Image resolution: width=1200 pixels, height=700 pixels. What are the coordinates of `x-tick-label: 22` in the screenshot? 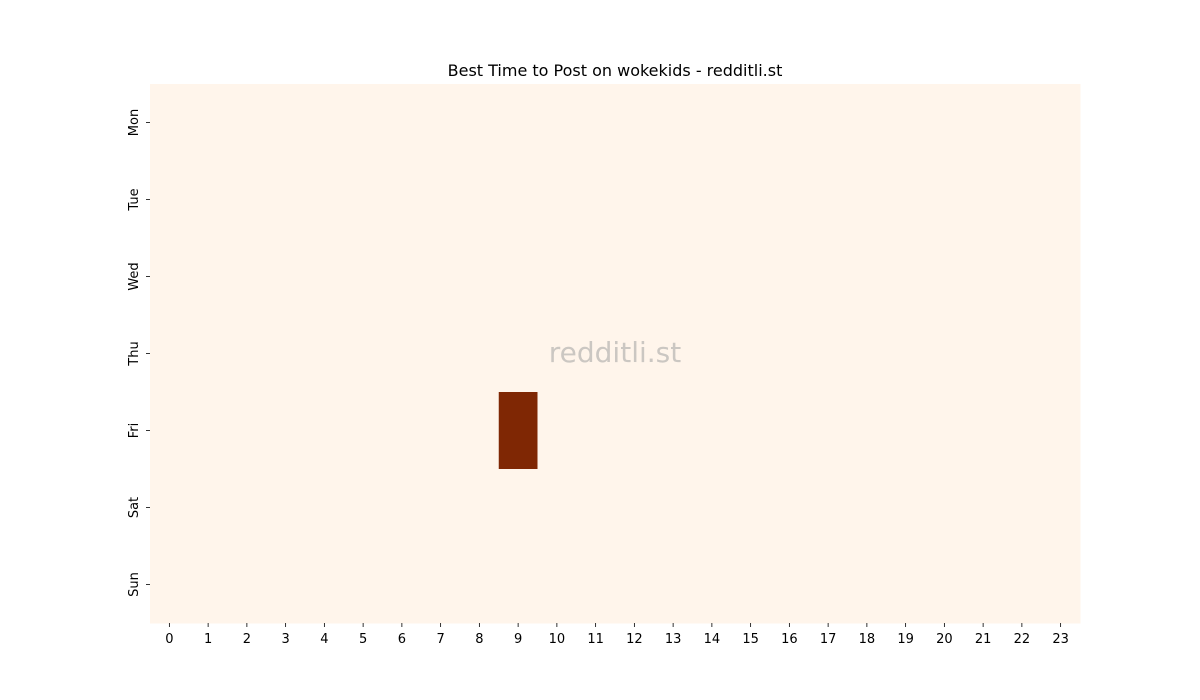 It's located at (1022, 639).